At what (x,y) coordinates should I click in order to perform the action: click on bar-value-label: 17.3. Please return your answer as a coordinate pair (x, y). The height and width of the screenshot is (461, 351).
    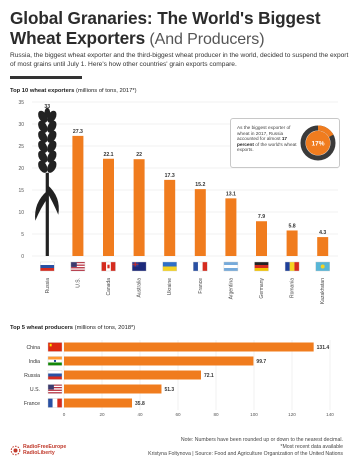
    Looking at the image, I should click on (170, 176).